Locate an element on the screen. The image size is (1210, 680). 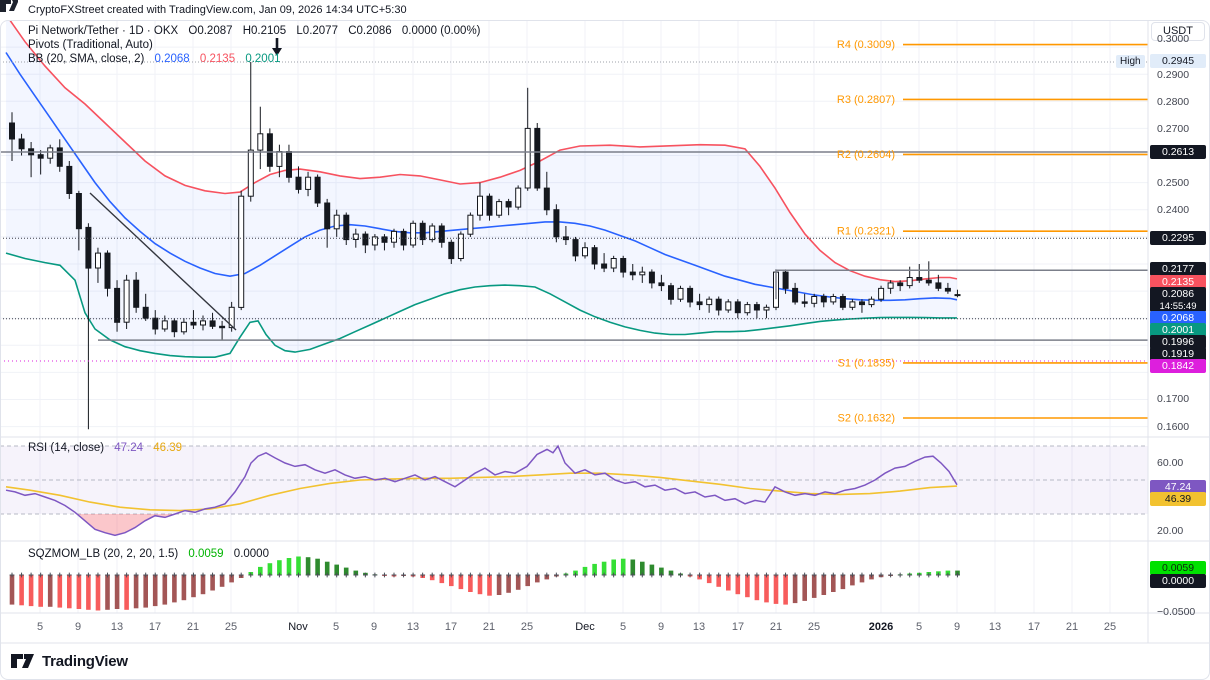
price-scale-badge: 0.1919 is located at coordinates (1178, 354).